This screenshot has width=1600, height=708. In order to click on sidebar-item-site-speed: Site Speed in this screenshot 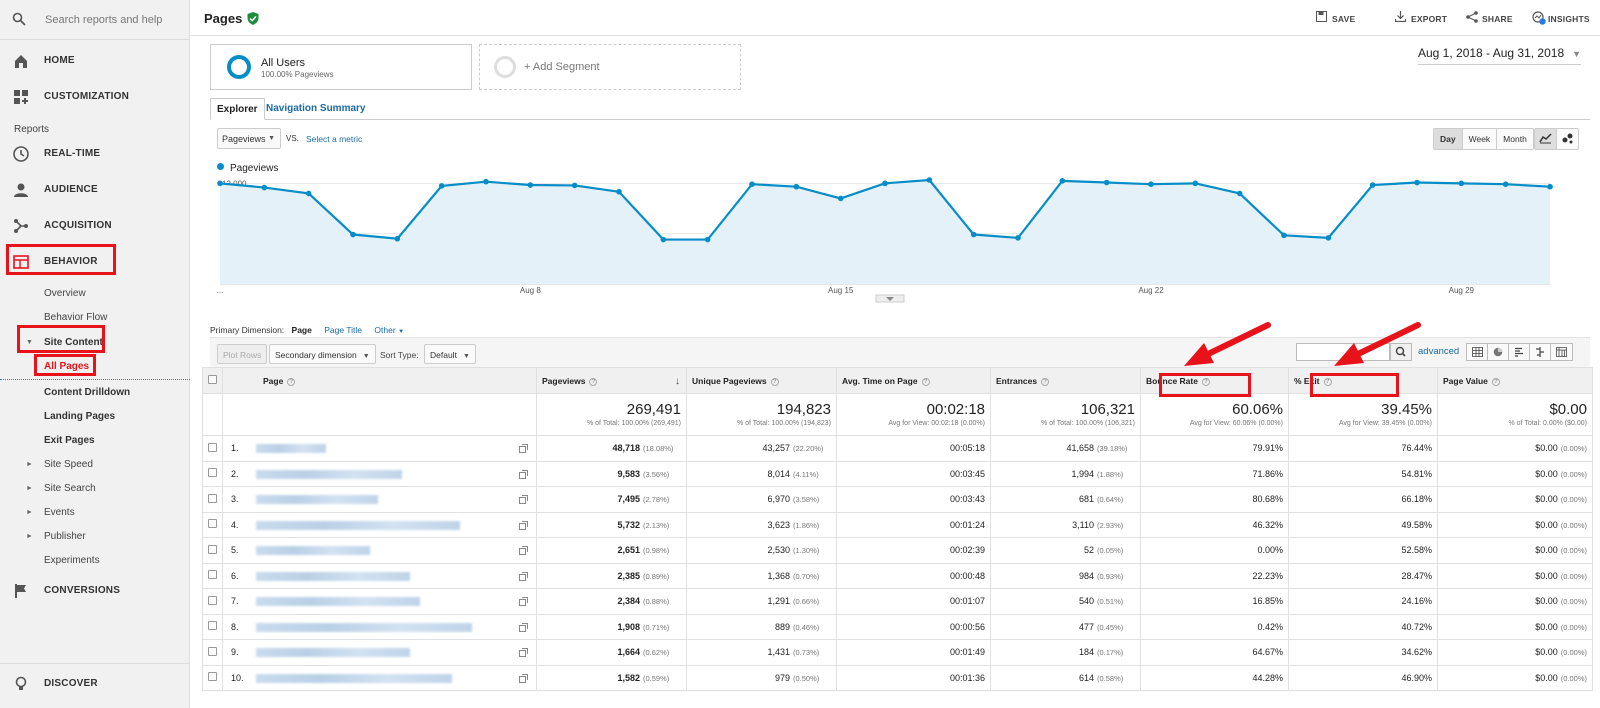, I will do `click(68, 464)`.